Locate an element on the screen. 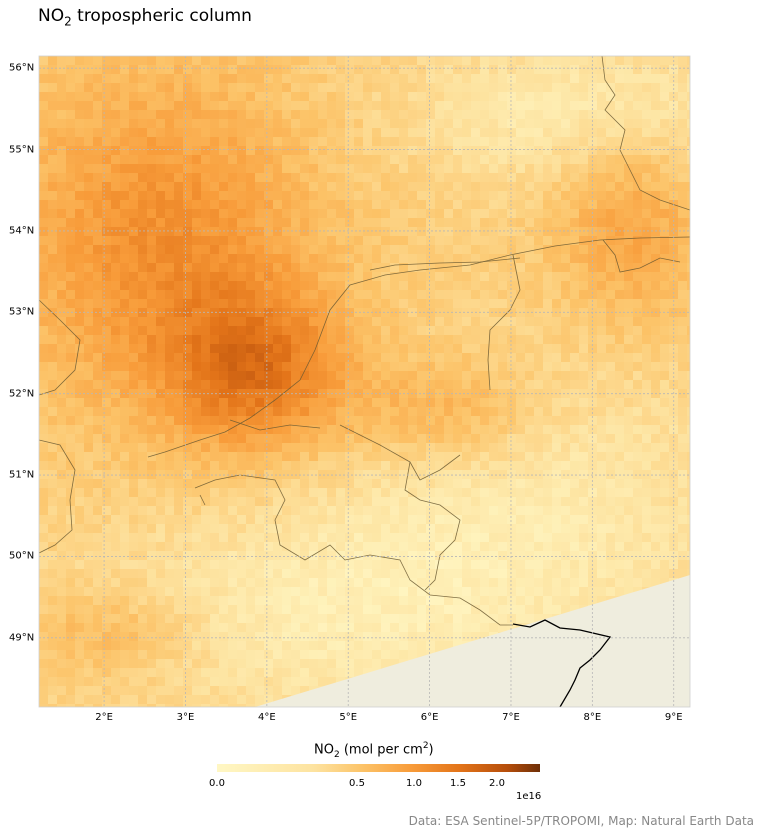 The height and width of the screenshot is (835, 762). x-tick-label: 5°E is located at coordinates (348, 717).